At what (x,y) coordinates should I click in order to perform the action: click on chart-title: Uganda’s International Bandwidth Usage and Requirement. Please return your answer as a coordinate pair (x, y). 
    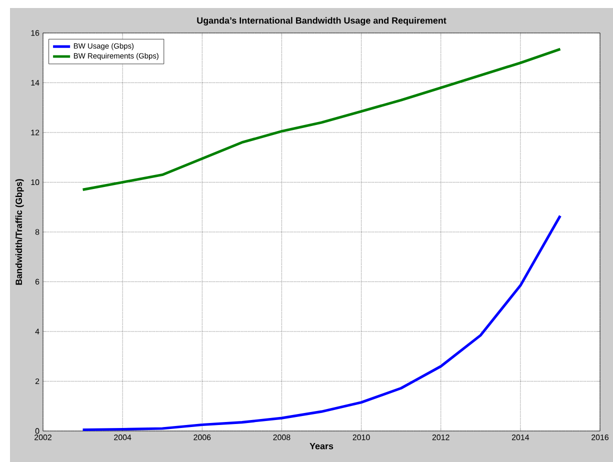
    Looking at the image, I should click on (321, 21).